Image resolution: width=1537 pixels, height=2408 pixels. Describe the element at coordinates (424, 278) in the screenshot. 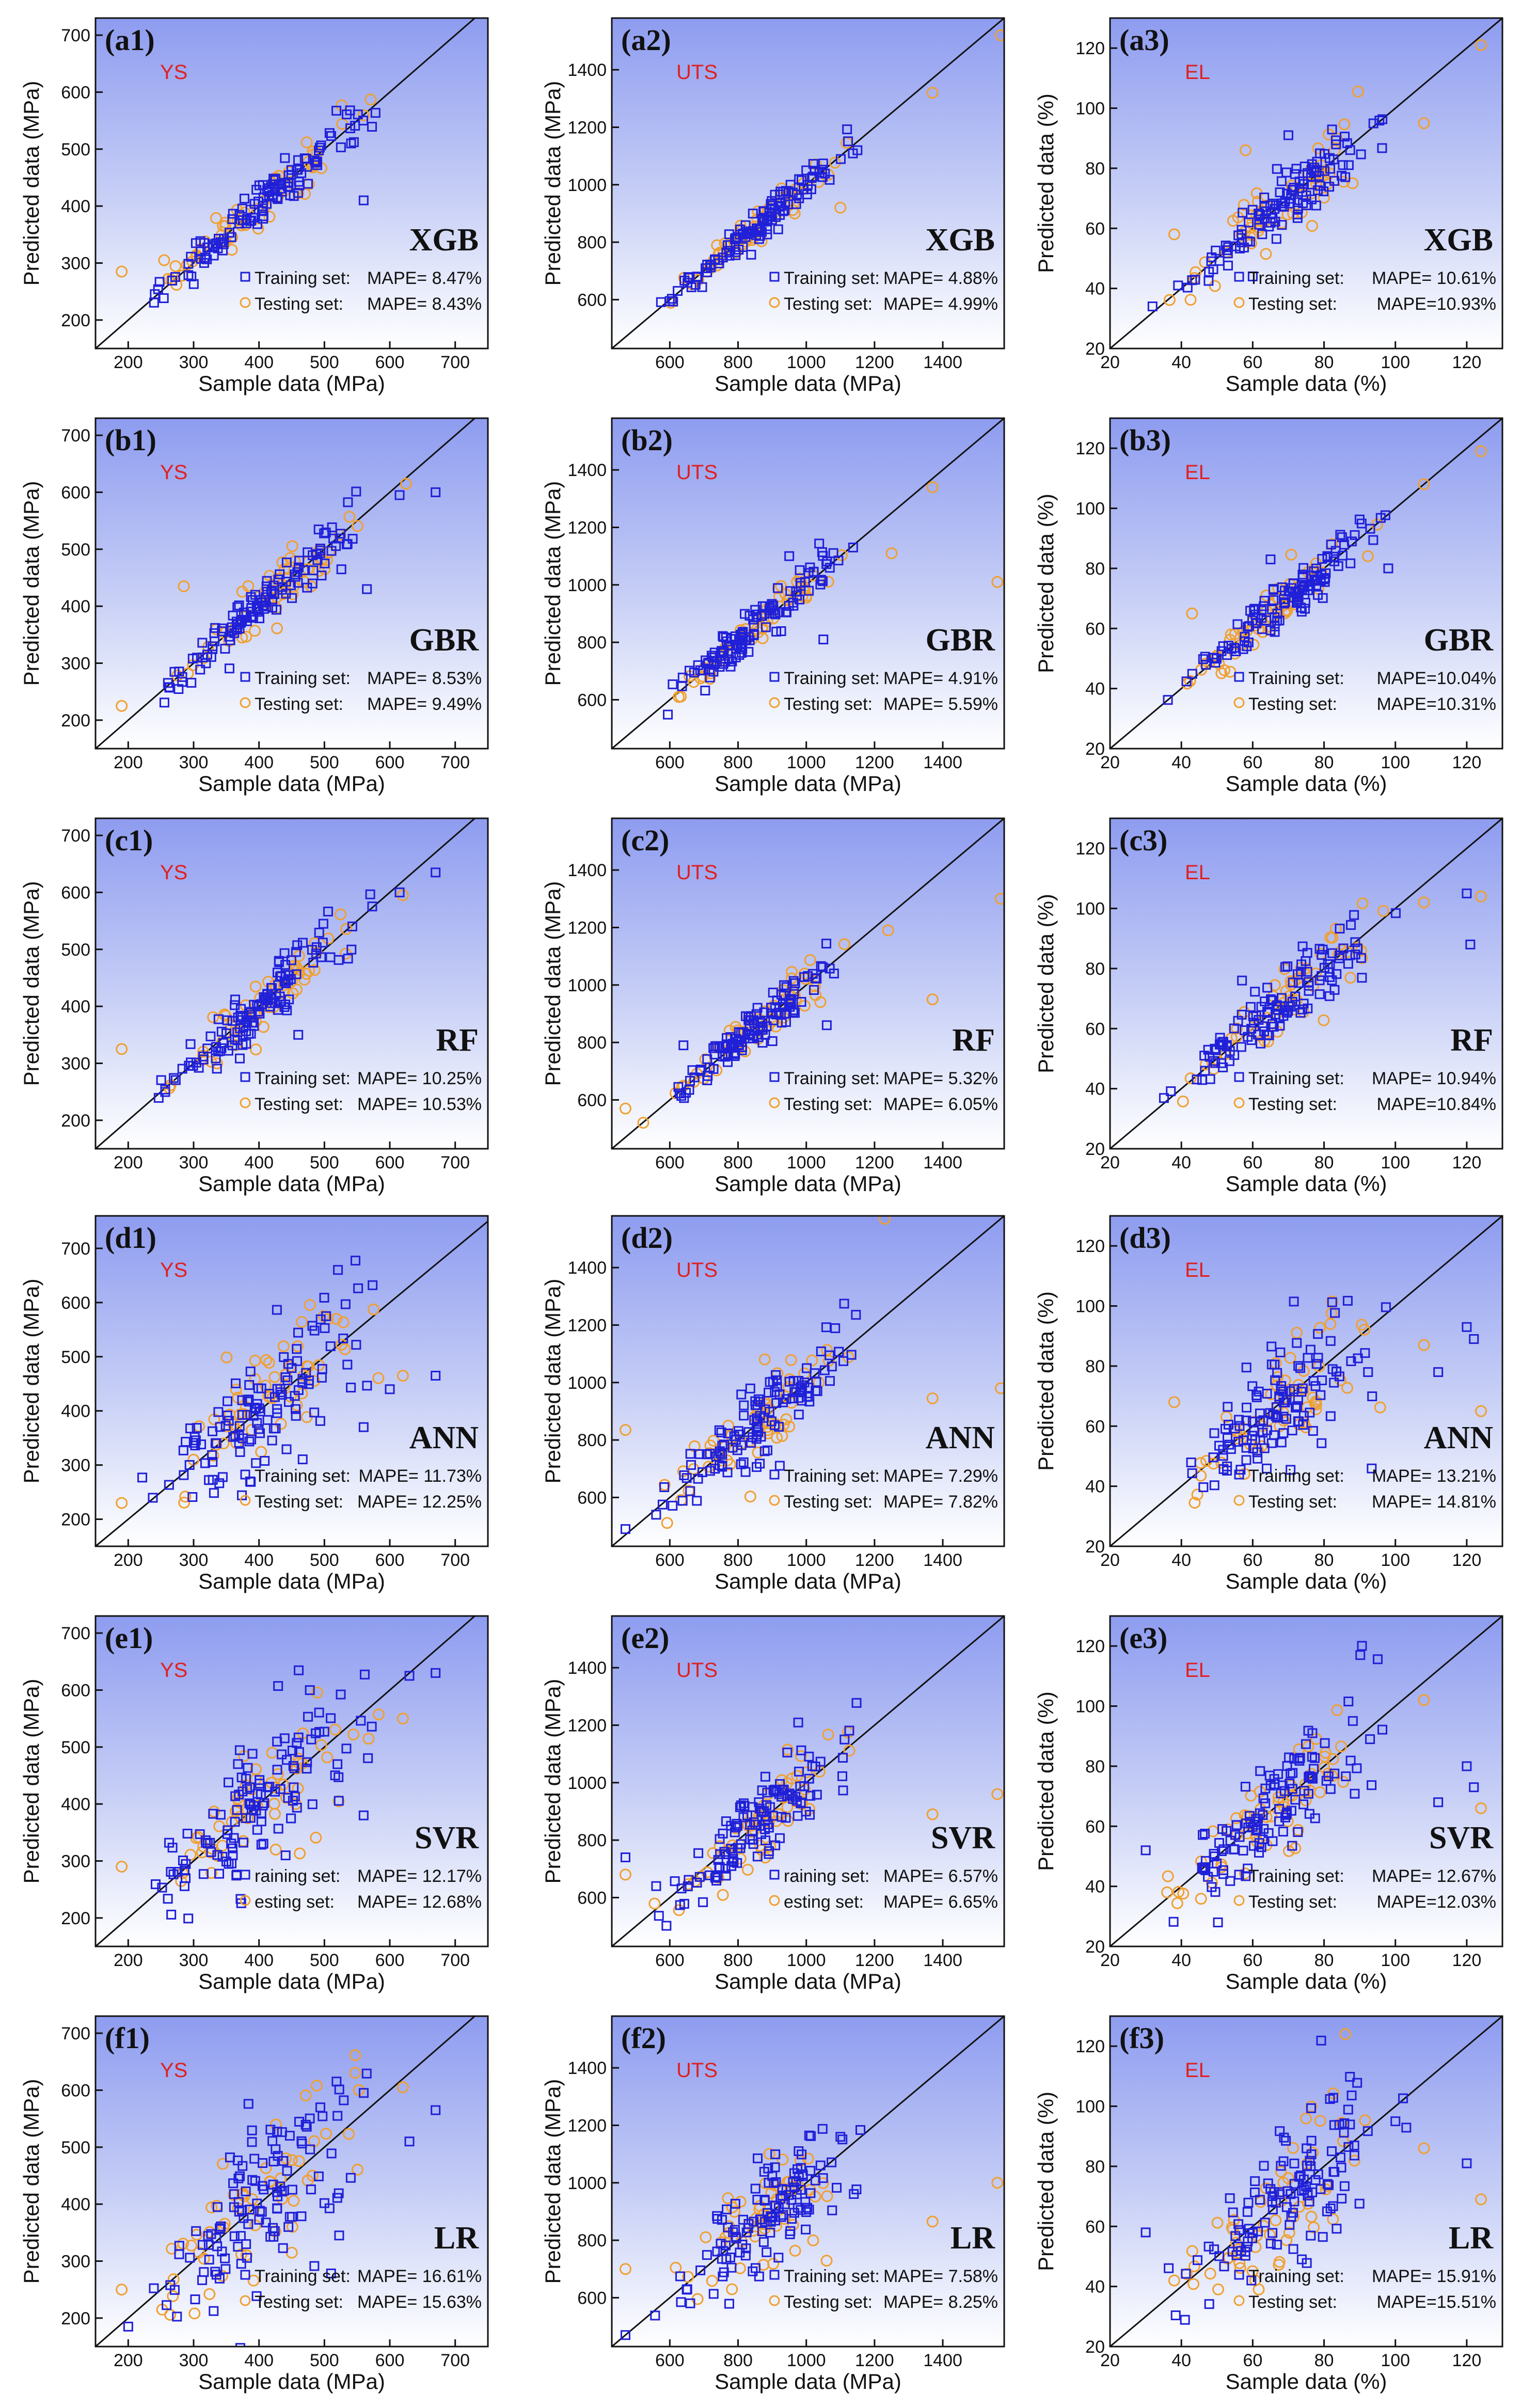

I see `legend-training-mape: MAPE= 8.47%` at that location.